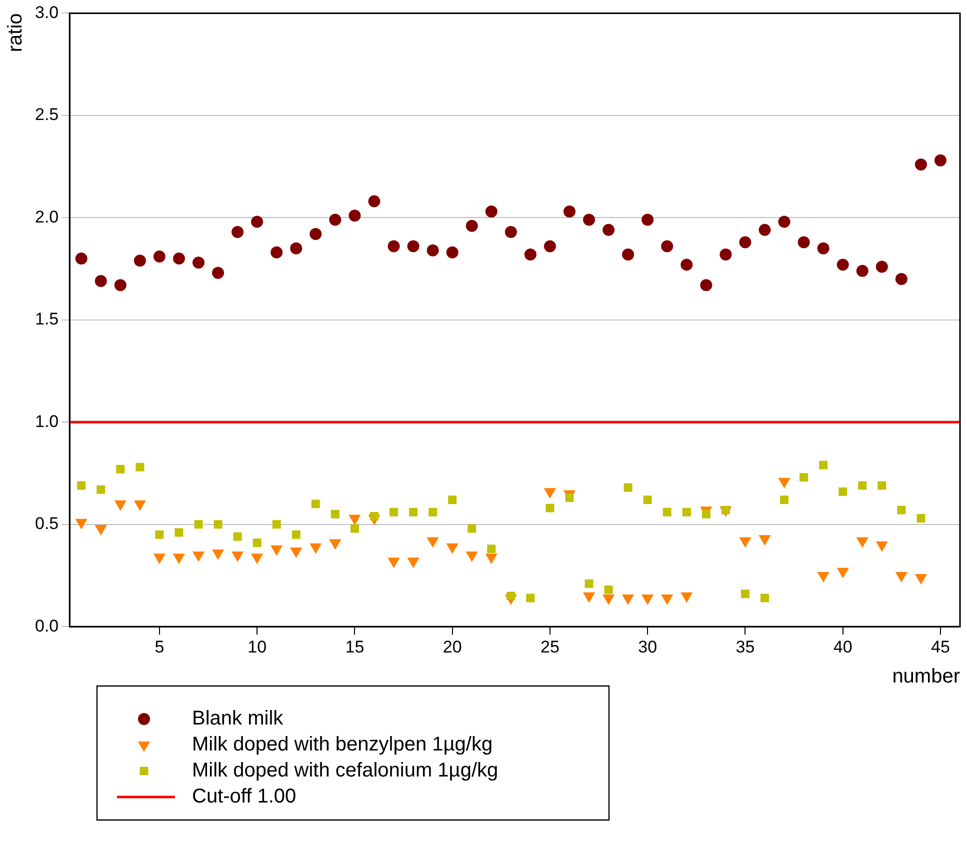 This screenshot has width=967, height=853. Describe the element at coordinates (46, 626) in the screenshot. I see `y-tick-label: 0.0` at that location.